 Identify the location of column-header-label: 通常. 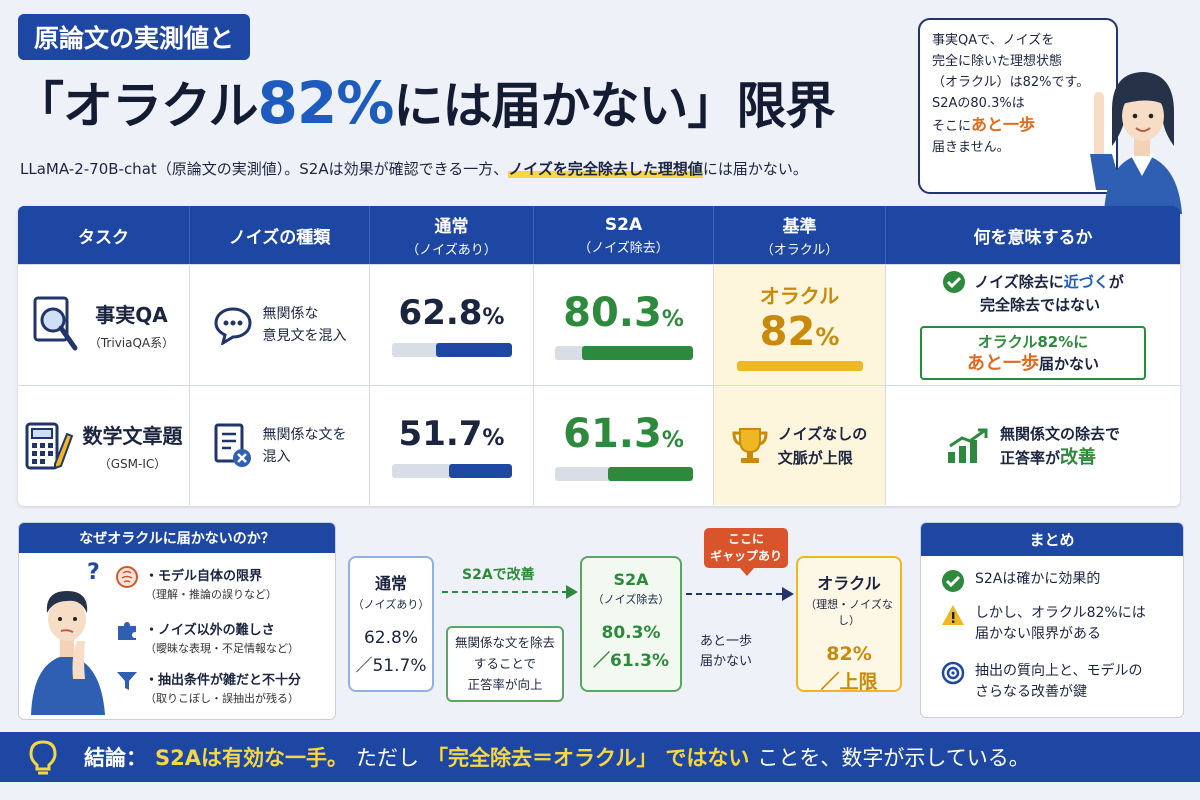
(451, 227).